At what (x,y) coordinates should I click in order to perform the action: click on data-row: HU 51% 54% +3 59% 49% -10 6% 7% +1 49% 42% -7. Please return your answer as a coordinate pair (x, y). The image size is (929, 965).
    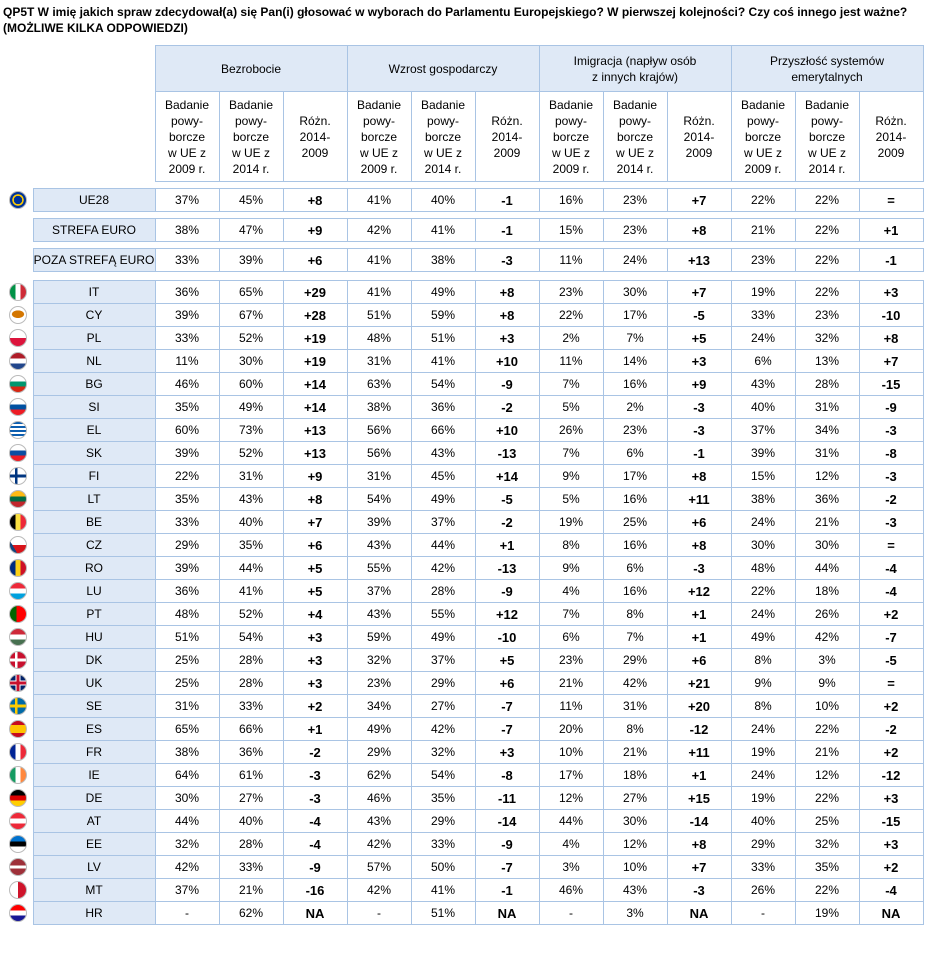
    Looking at the image, I should click on (463, 637).